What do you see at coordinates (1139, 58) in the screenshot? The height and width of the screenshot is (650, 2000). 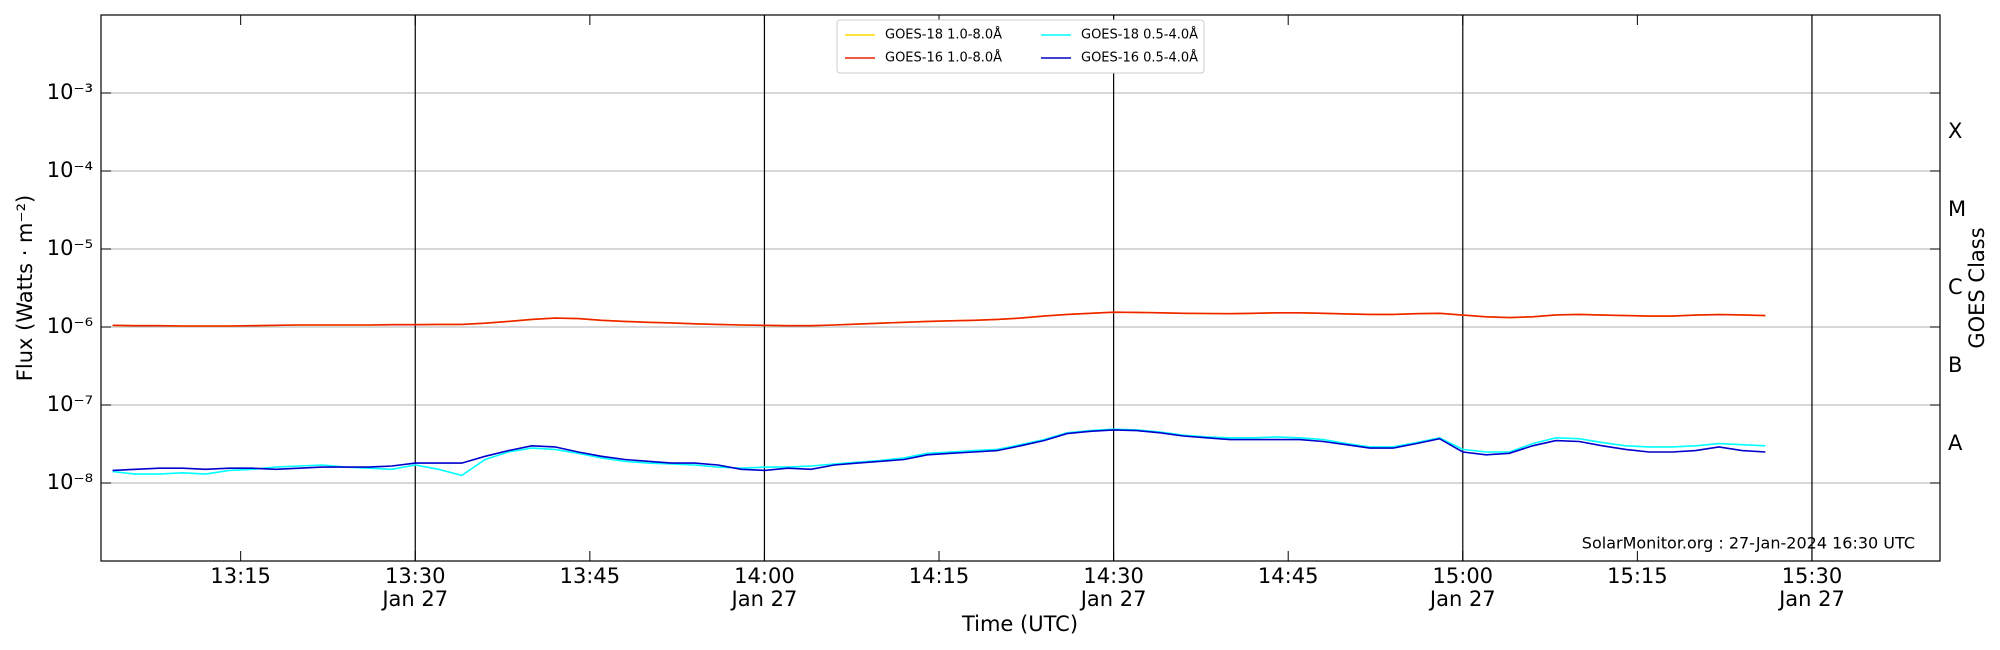 I see `legend-label: GOES-16 0.5-4.0Å` at bounding box center [1139, 58].